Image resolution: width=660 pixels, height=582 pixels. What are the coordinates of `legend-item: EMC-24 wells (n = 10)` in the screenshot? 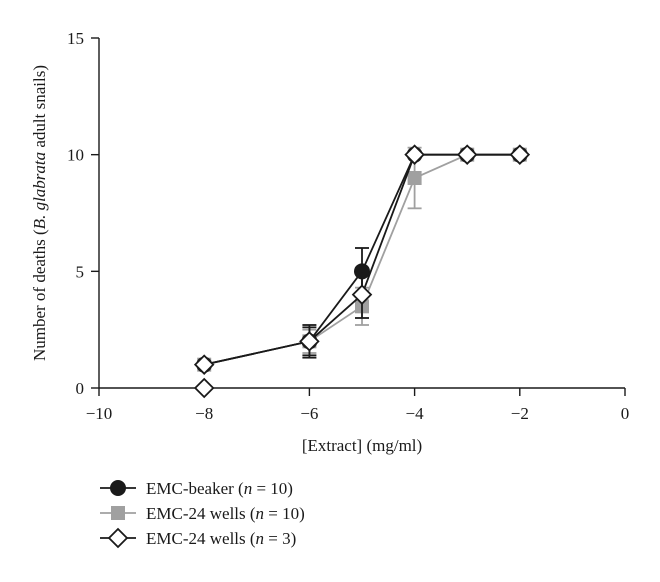 It's located at (202, 513).